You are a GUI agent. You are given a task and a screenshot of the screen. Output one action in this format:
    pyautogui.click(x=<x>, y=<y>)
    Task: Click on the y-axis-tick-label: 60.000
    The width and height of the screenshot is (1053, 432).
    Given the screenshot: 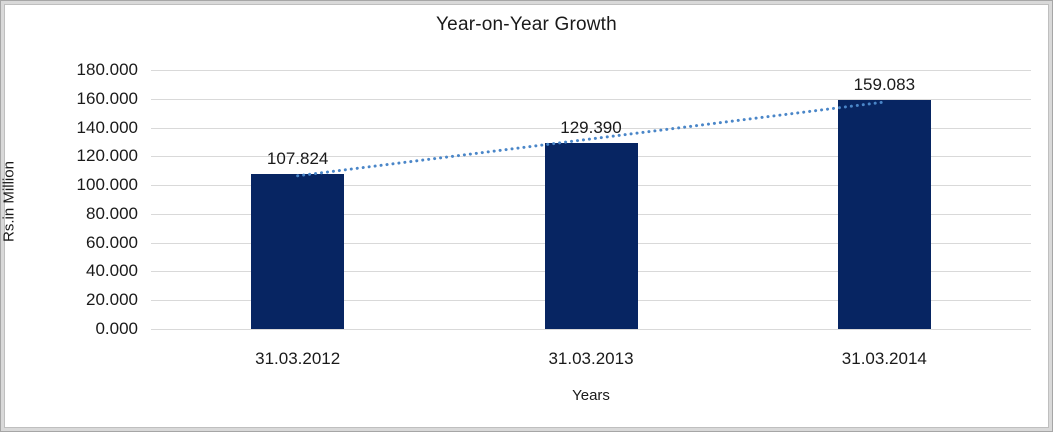 What is the action you would take?
    pyautogui.click(x=112, y=242)
    